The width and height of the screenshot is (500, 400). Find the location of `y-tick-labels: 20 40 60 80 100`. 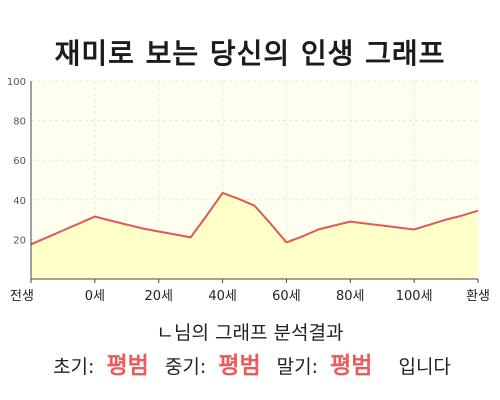

y-tick-labels: 20 40 60 80 100 is located at coordinates (16, 161).